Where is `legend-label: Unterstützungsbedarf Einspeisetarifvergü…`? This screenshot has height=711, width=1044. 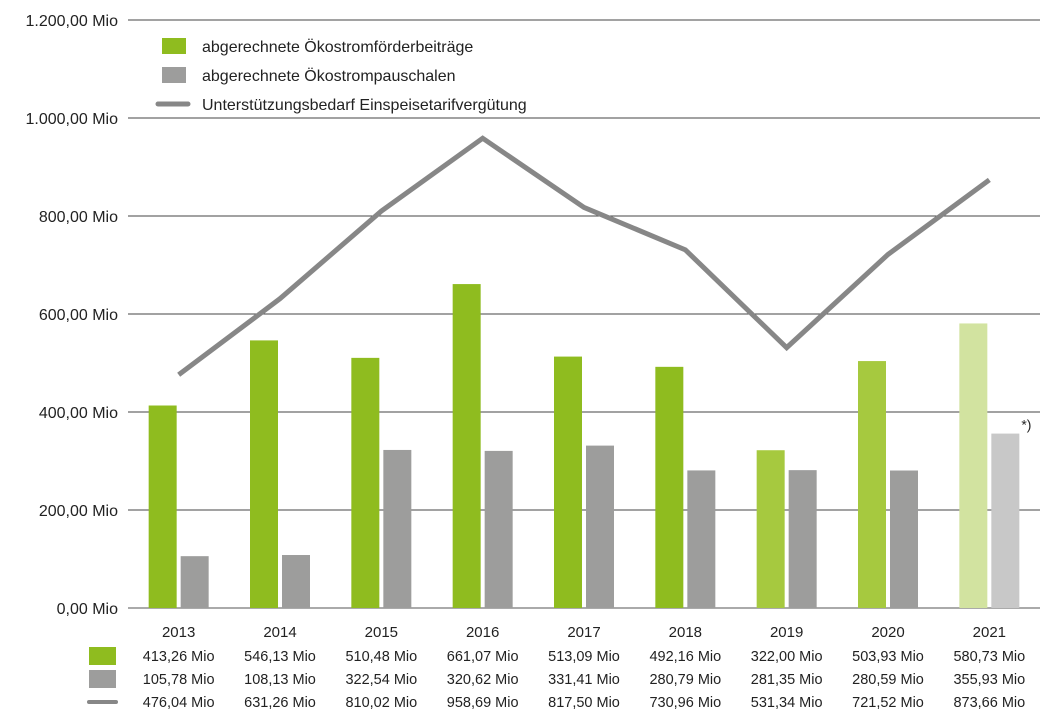 legend-label: Unterstützungsbedarf Einspeisetarifvergü… is located at coordinates (364, 105).